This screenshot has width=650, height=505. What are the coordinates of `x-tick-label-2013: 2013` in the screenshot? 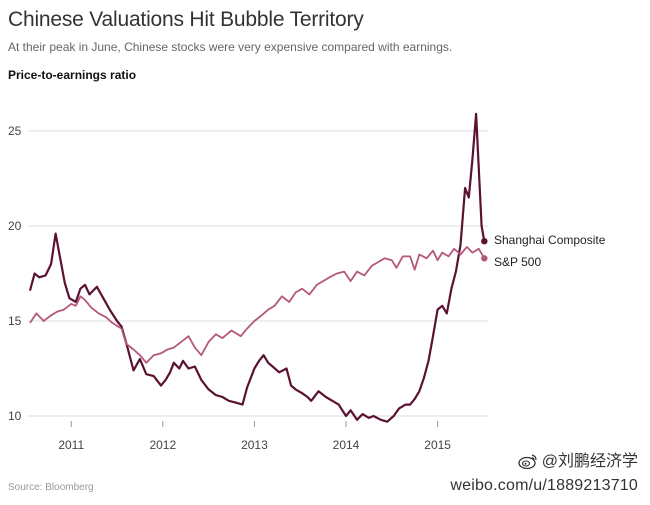 It's located at (254, 445).